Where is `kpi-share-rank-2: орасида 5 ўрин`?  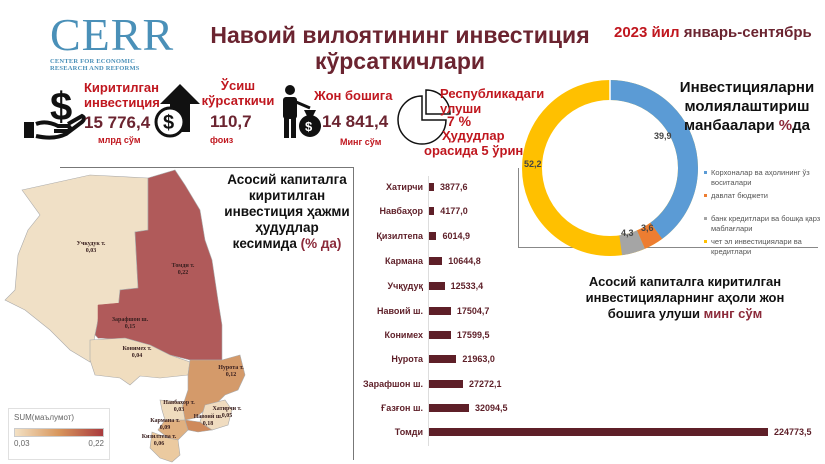 kpi-share-rank-2: орасида 5 ўрин is located at coordinates (474, 150).